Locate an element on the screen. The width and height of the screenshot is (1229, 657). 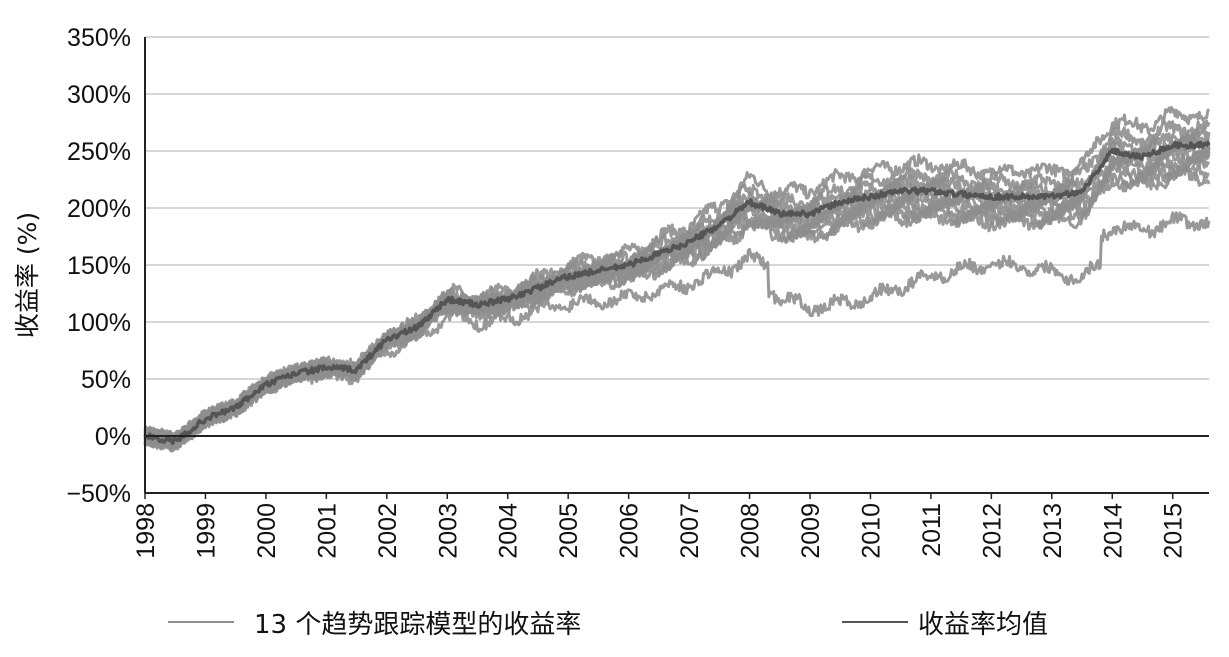
x-tick-label: 2004 is located at coordinates (509, 531).